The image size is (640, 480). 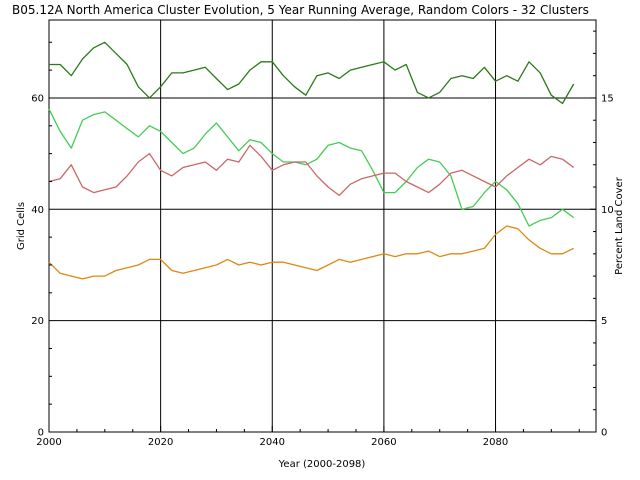 What do you see at coordinates (619, 225) in the screenshot?
I see `y2-axis-label: Percent Land Cover` at bounding box center [619, 225].